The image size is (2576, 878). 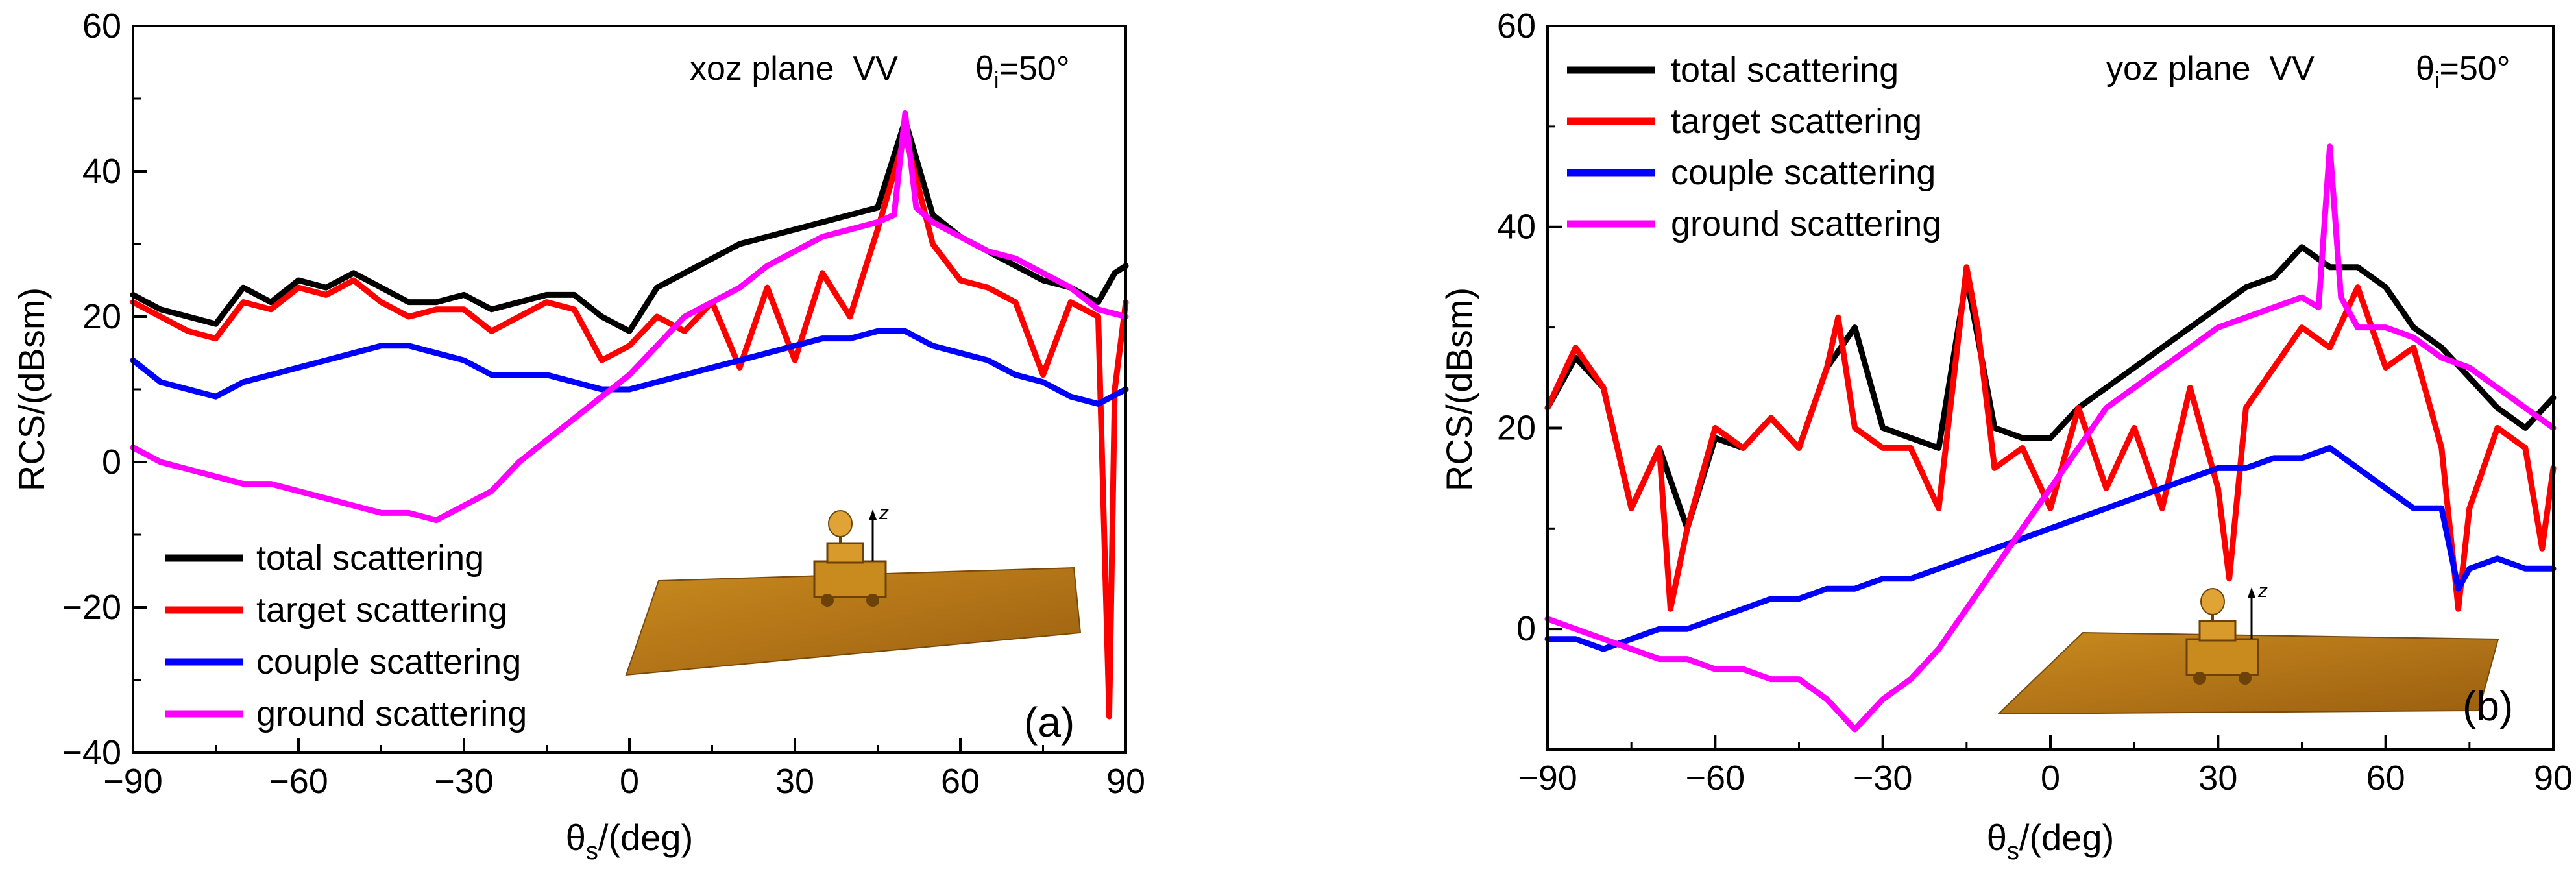 I want to click on panel-a-incidence-symbol: θ, so click(x=984, y=69).